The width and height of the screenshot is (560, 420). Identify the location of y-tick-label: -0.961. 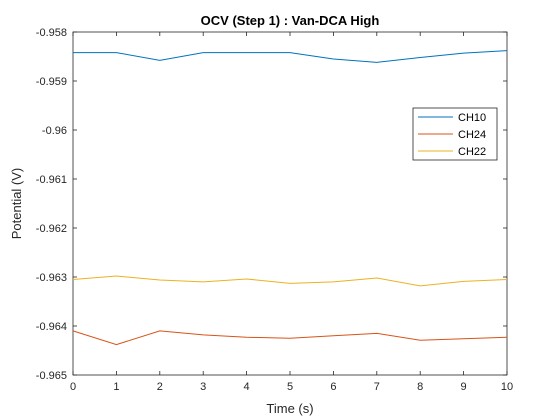
(51, 180).